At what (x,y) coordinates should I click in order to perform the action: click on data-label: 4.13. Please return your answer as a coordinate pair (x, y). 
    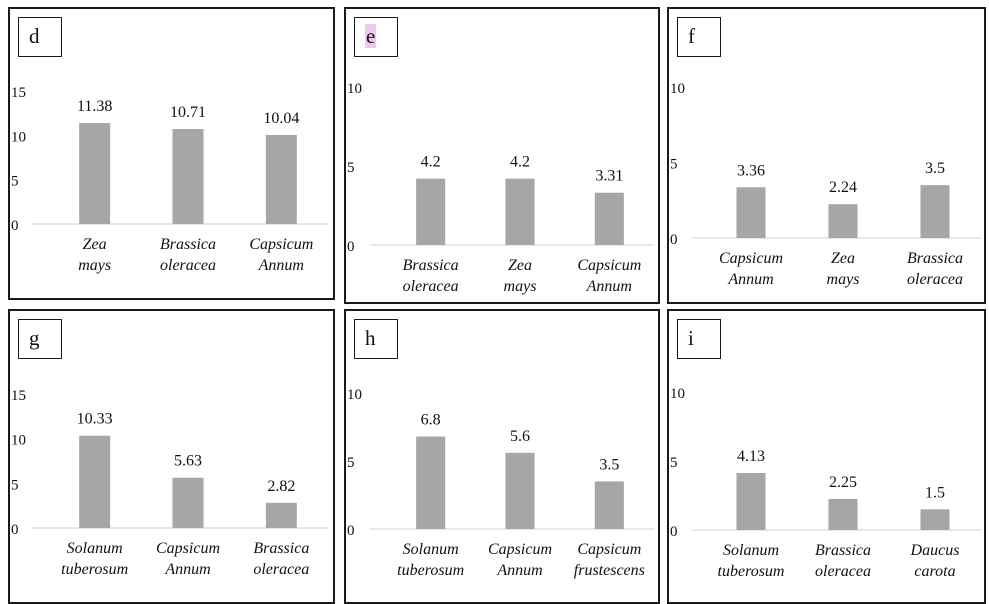
    Looking at the image, I should click on (751, 456).